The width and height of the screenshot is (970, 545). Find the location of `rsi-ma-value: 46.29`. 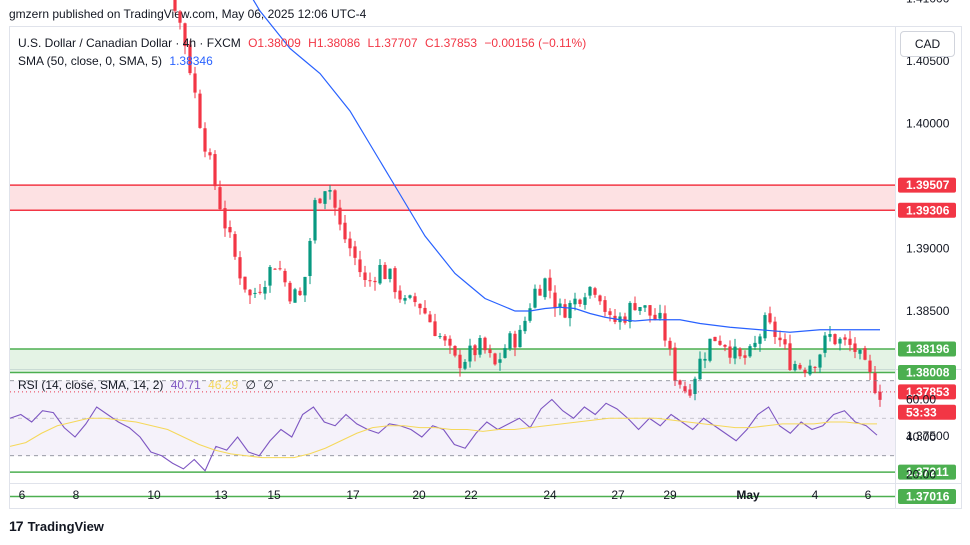

rsi-ma-value: 46.29 is located at coordinates (223, 385).